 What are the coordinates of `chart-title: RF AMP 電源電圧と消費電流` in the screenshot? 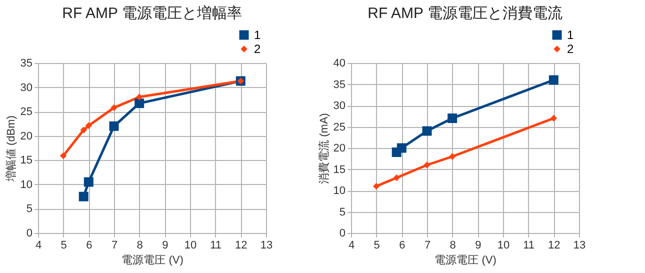 It's located at (465, 13).